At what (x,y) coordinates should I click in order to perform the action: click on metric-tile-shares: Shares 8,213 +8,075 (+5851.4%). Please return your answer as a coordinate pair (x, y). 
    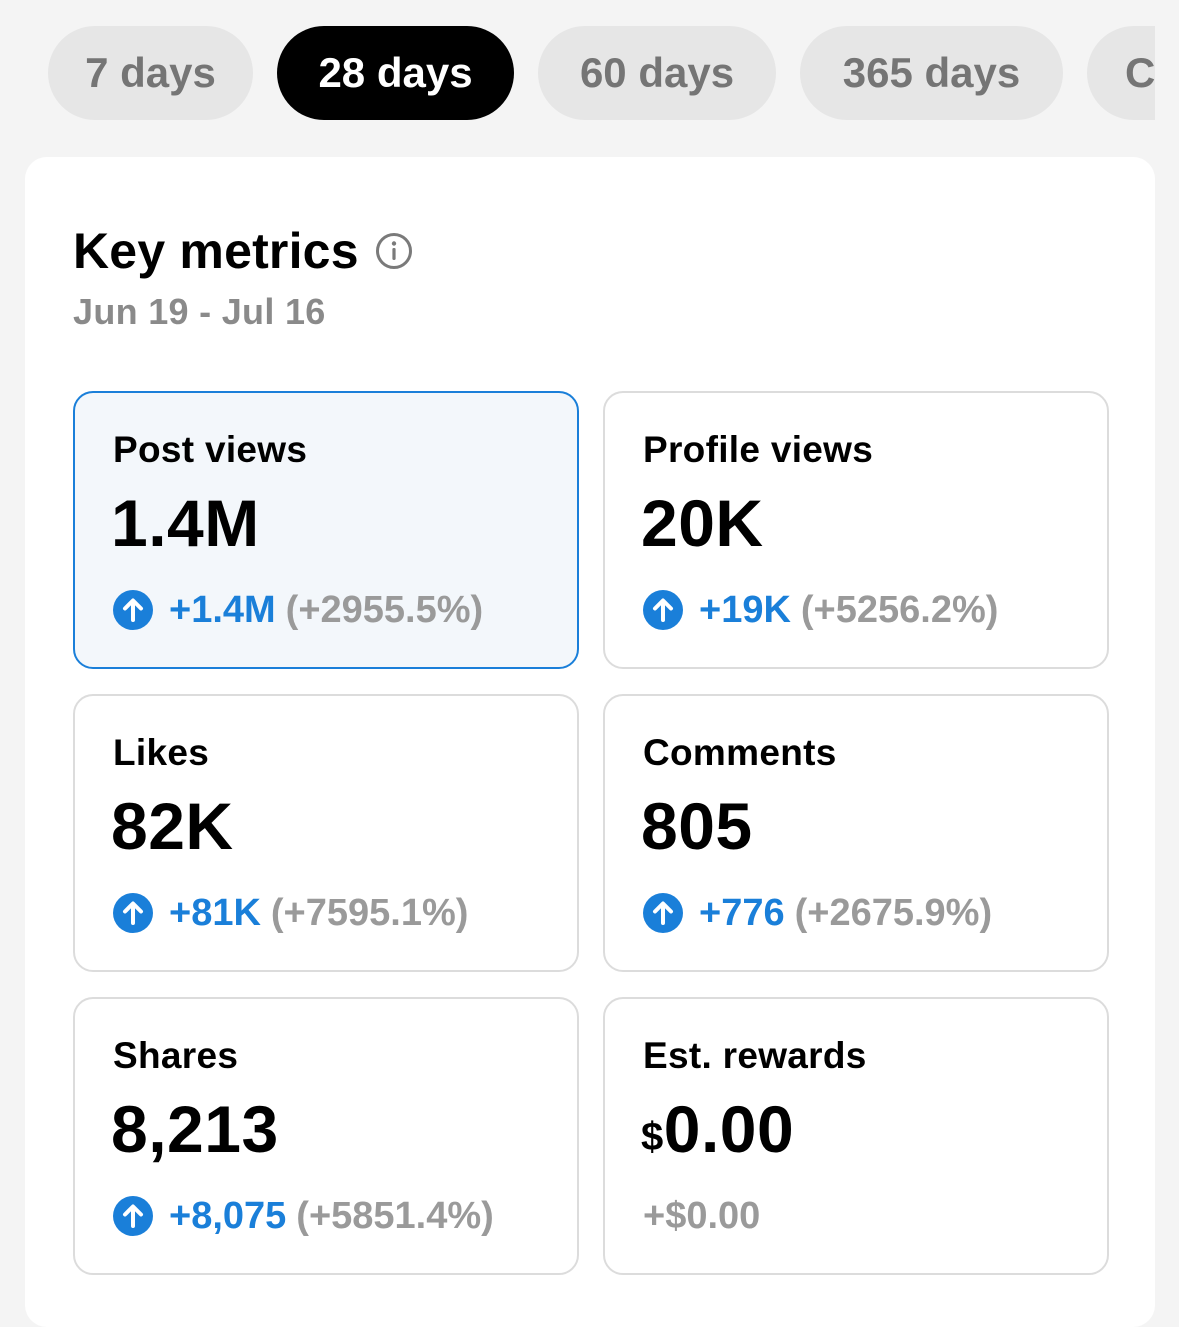
    Looking at the image, I should click on (326, 1136).